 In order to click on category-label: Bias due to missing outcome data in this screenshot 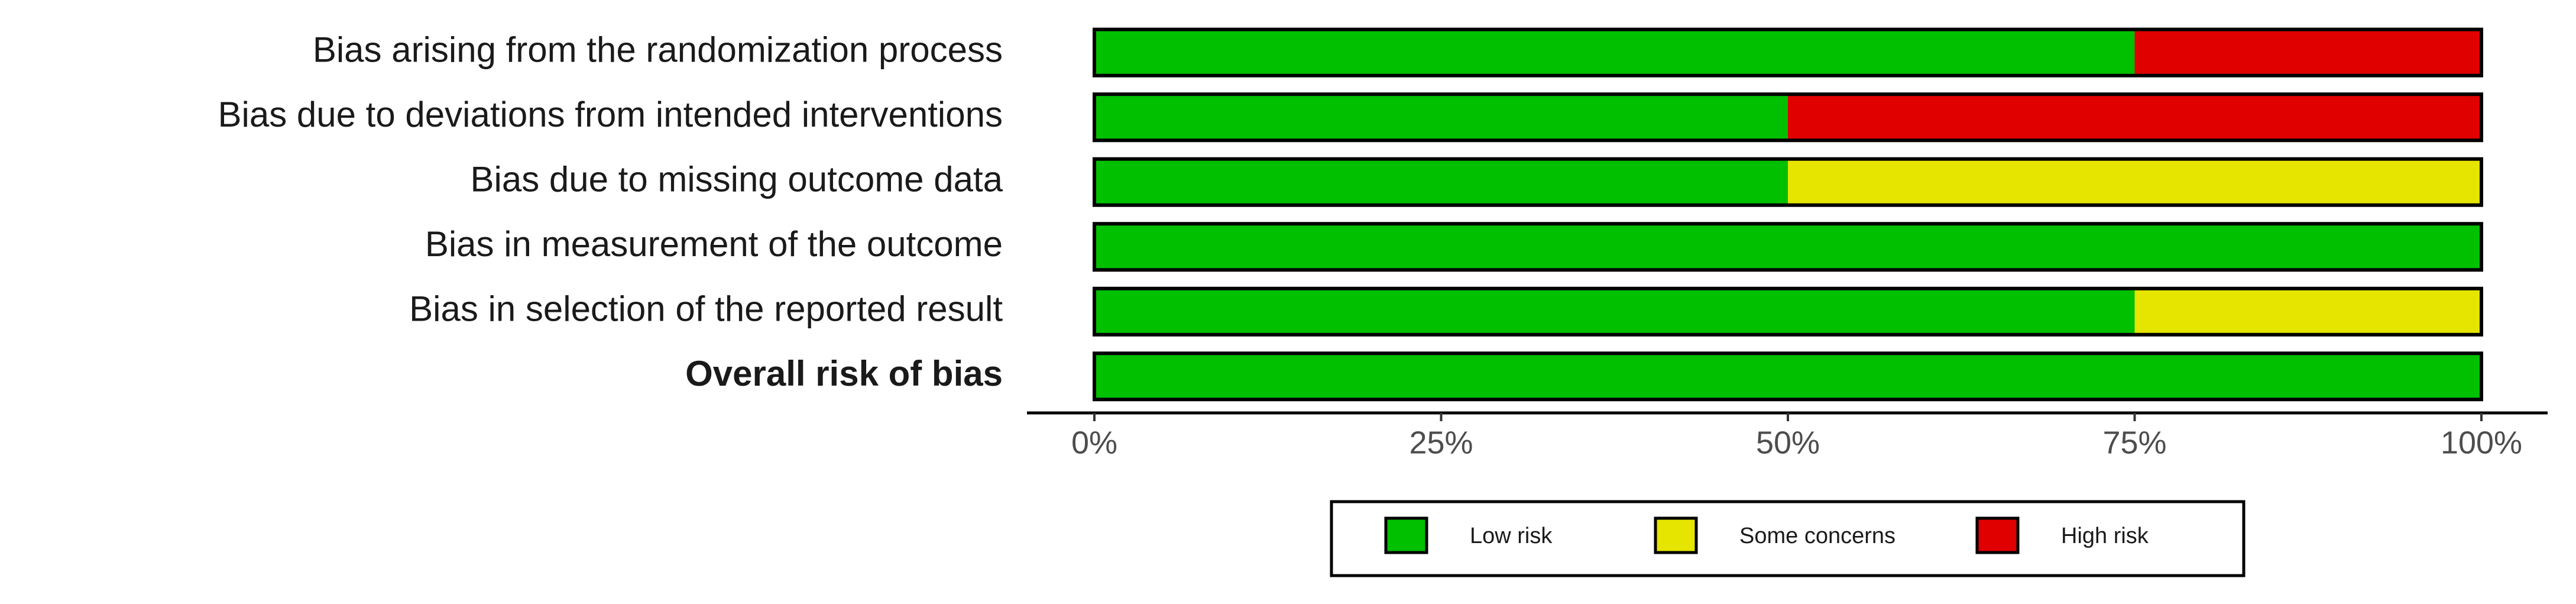, I will do `click(737, 179)`.